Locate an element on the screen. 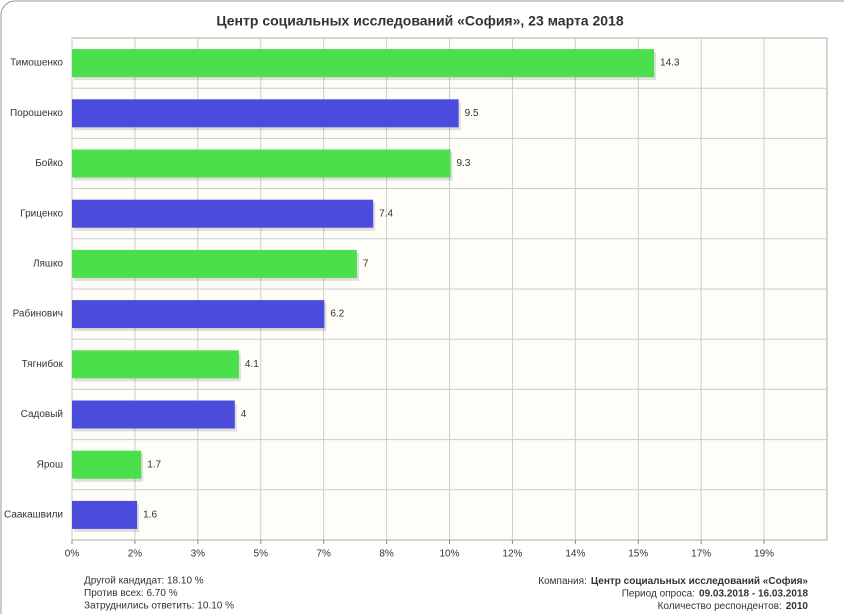 This screenshot has width=844, height=614. x-tick-label: 14% is located at coordinates (575, 554).